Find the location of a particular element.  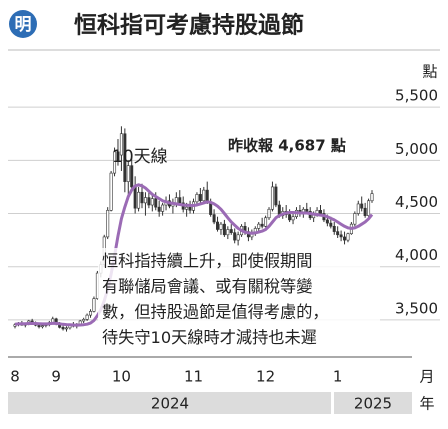

year-label: 2025 is located at coordinates (373, 404).